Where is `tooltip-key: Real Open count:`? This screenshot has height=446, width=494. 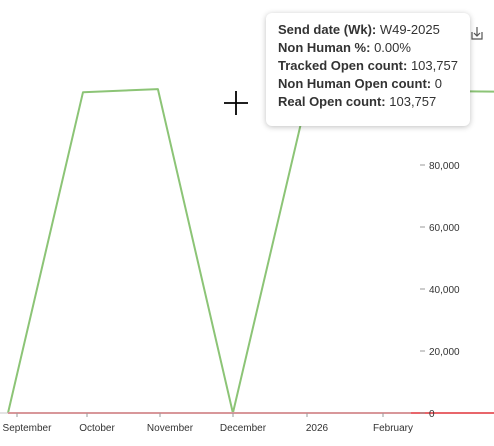
tooltip-key: Real Open count: is located at coordinates (332, 101).